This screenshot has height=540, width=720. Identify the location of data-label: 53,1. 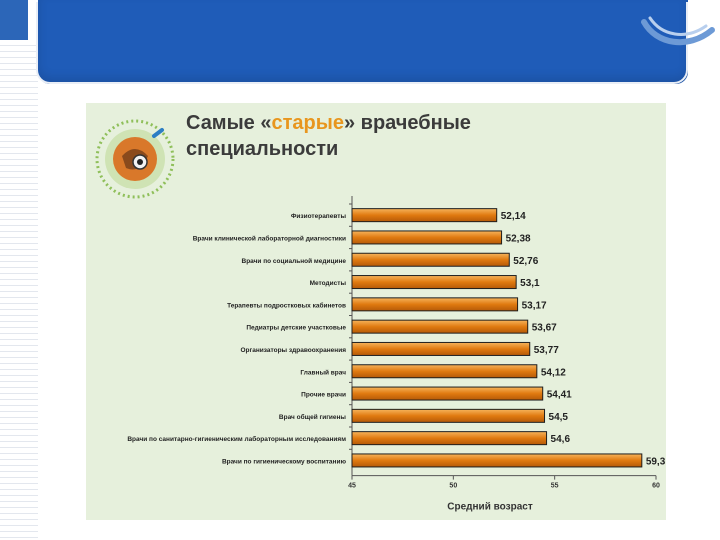
(530, 283).